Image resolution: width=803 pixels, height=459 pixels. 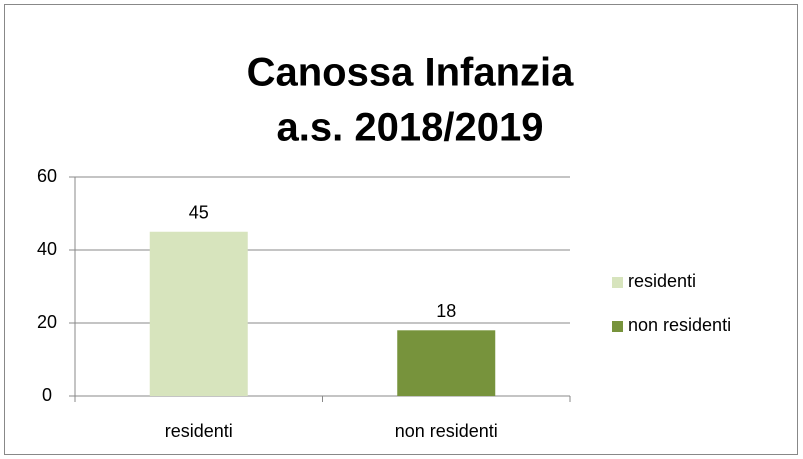 I want to click on x-tick-label: residenti, so click(x=199, y=431).